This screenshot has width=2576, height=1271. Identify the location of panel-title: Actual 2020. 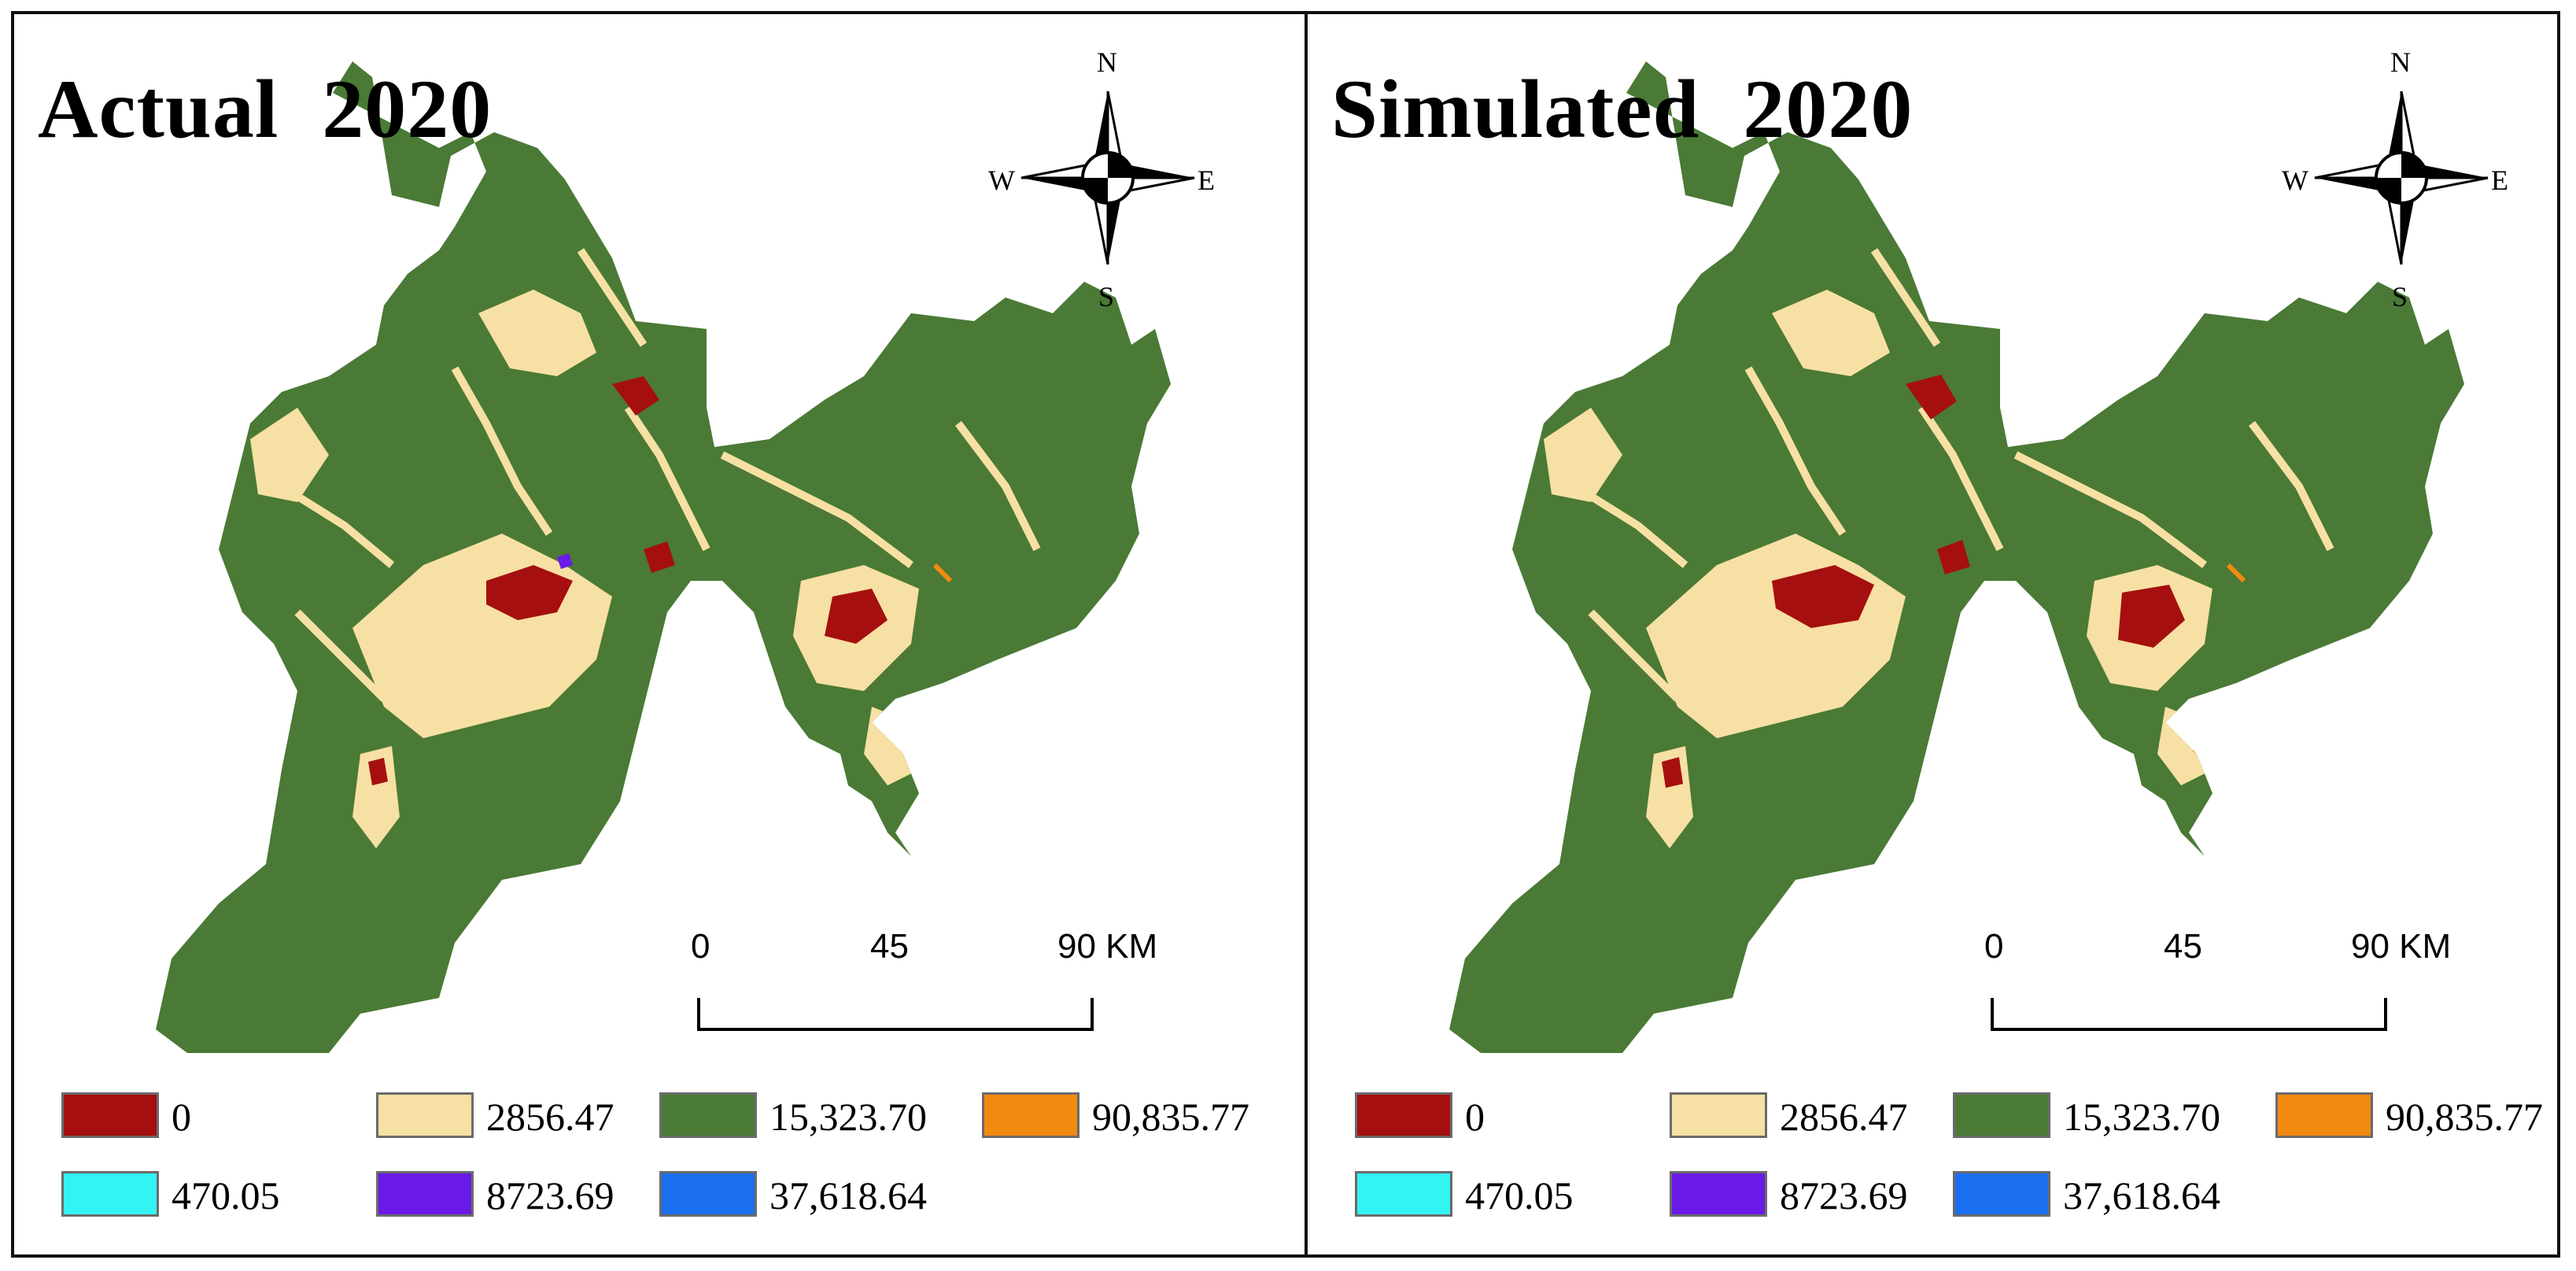
(265, 109).